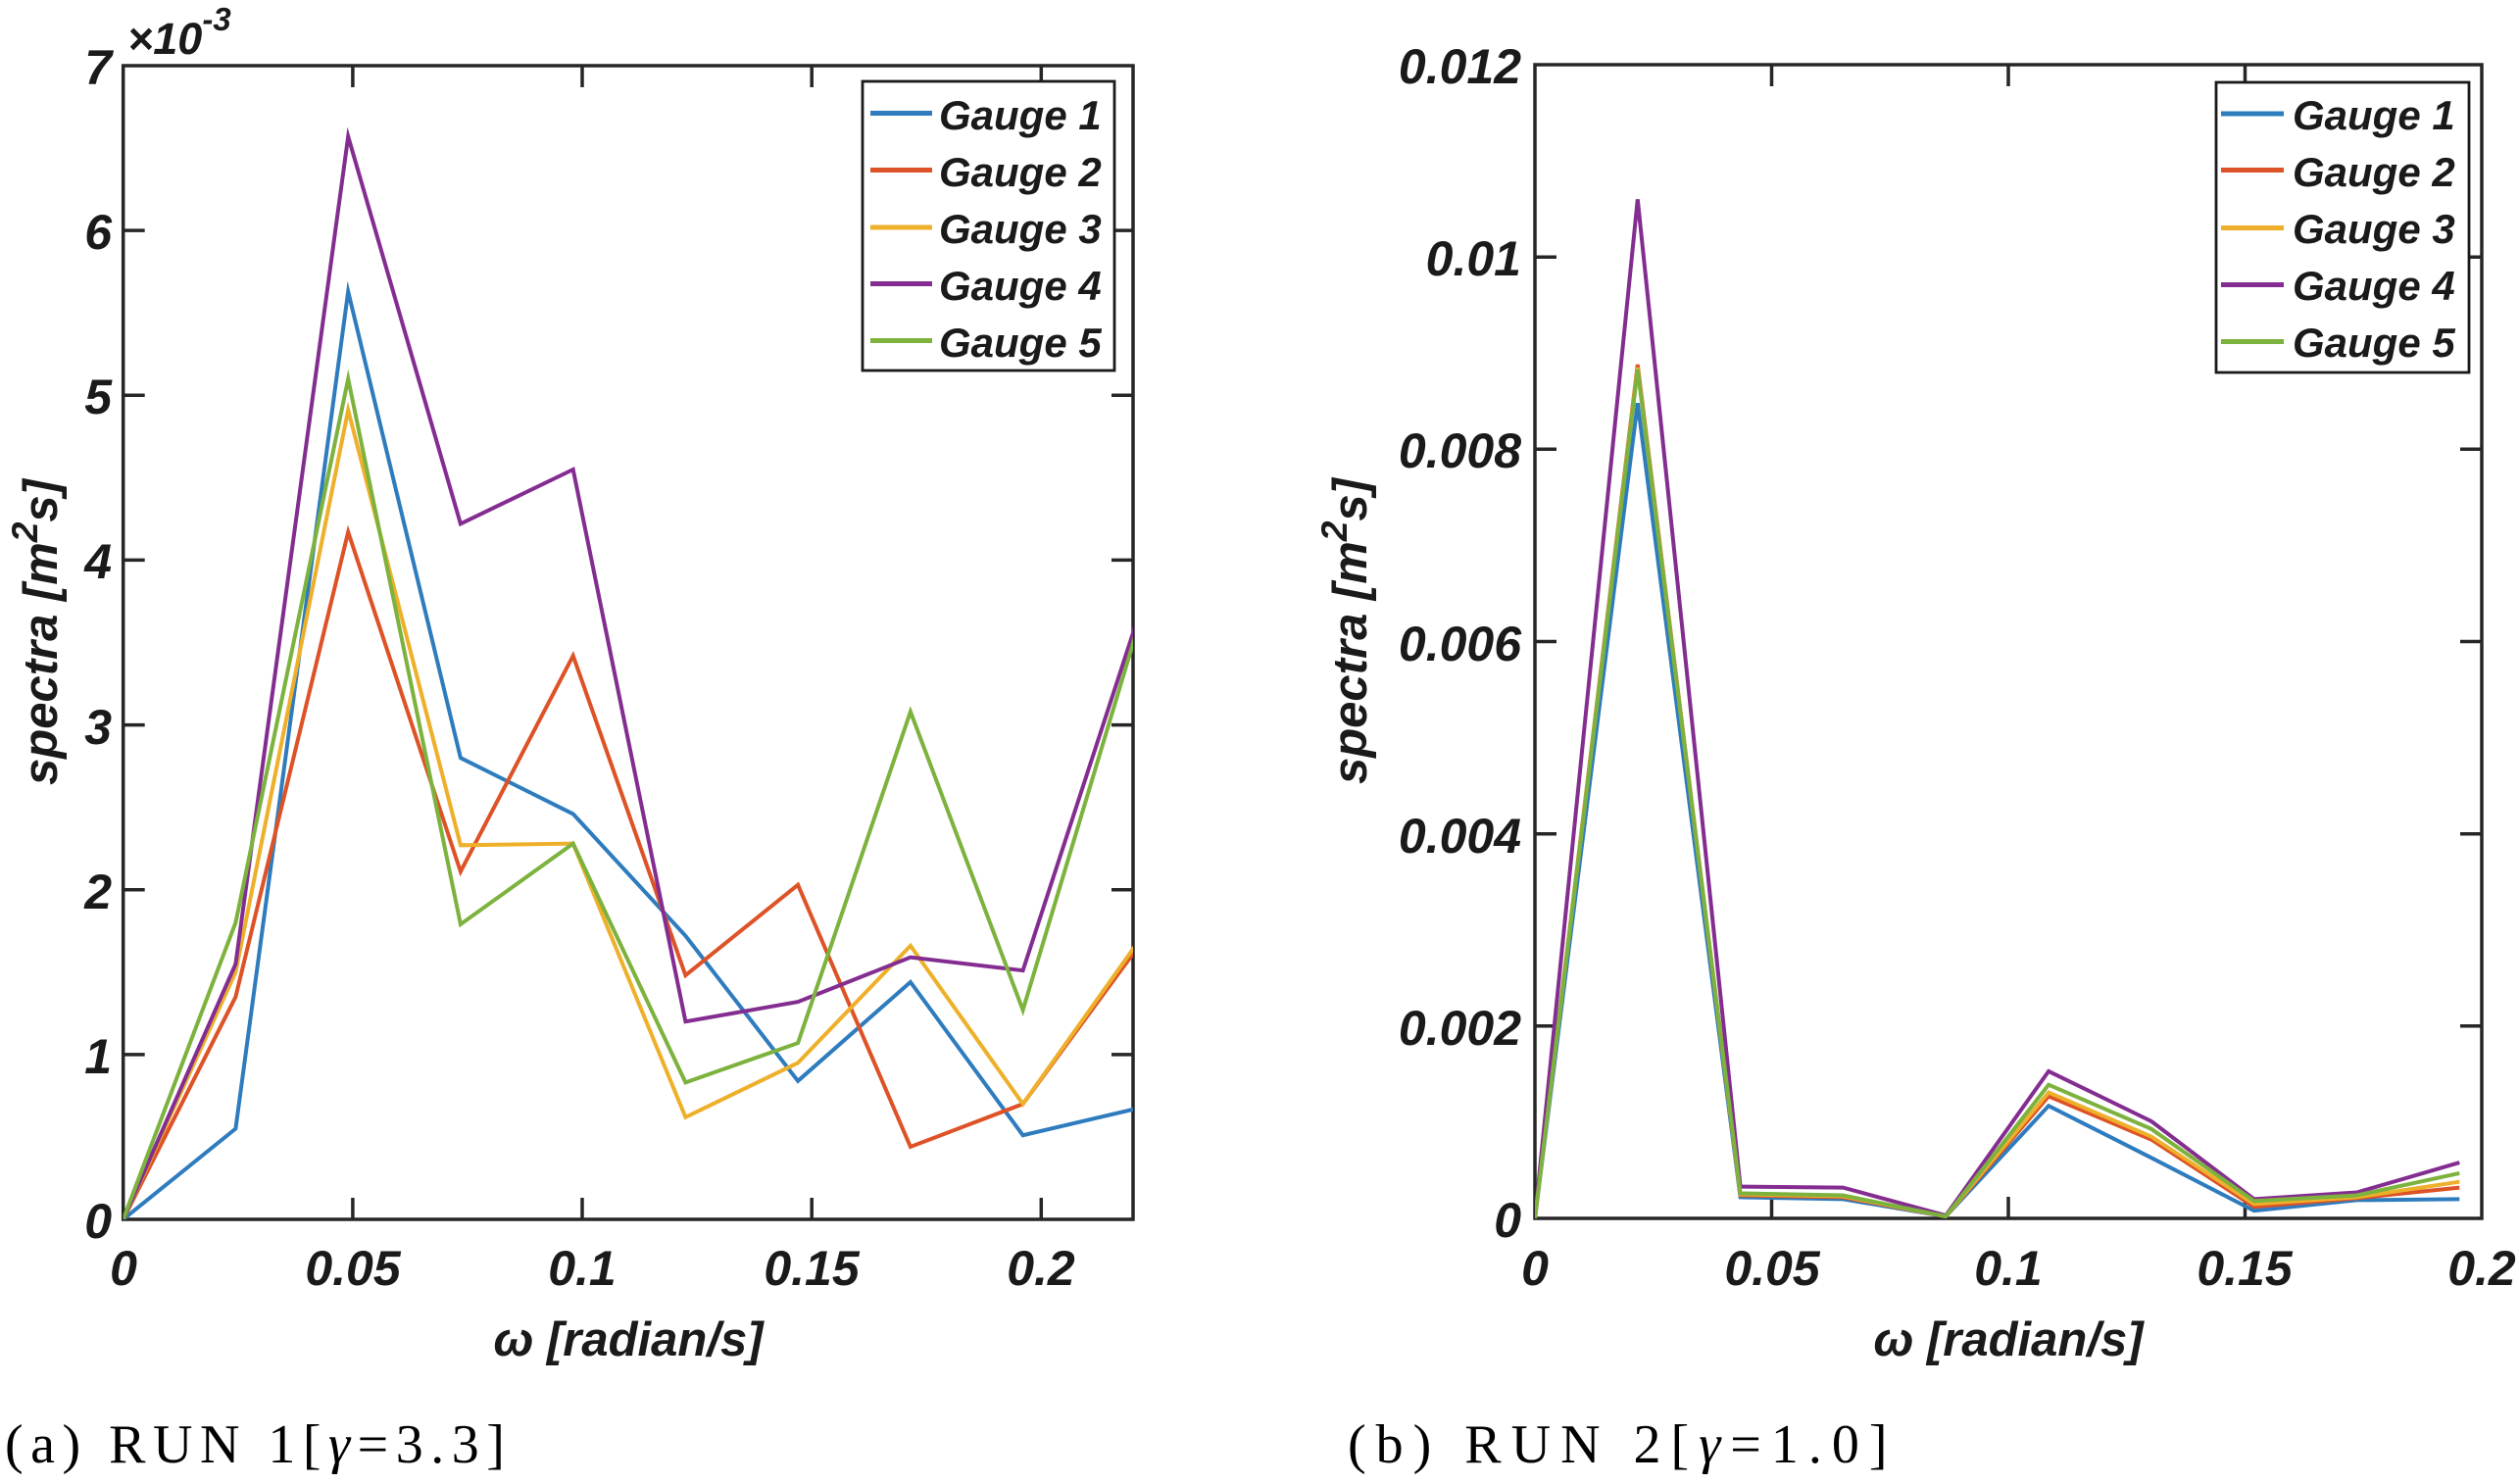 The height and width of the screenshot is (1484, 2519). What do you see at coordinates (97, 892) in the screenshot?
I see `svg-text: 2` at bounding box center [97, 892].